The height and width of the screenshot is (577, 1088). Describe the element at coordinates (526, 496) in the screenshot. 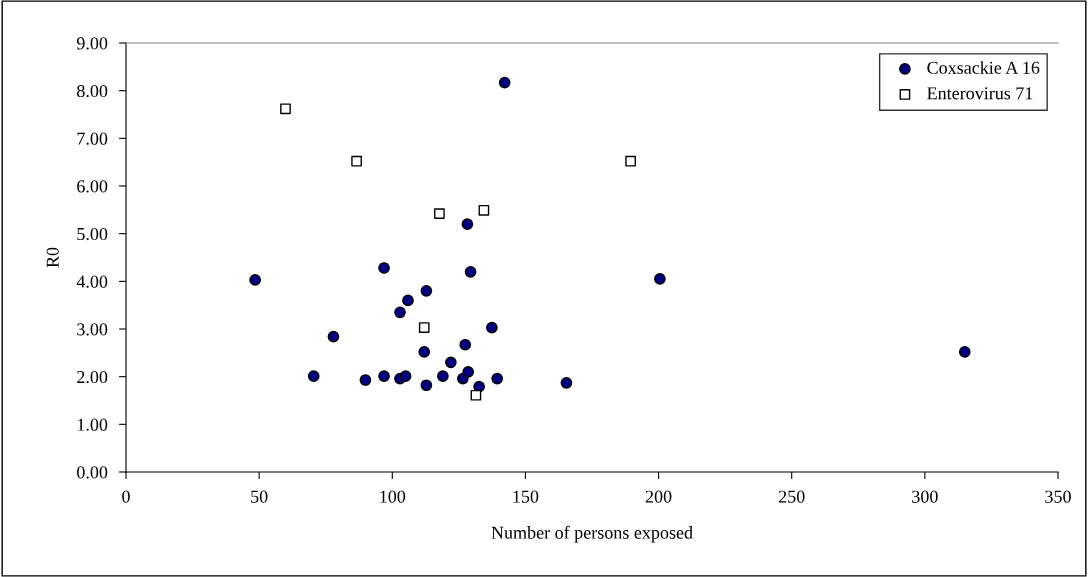

I see `x-tick-label: 150` at that location.